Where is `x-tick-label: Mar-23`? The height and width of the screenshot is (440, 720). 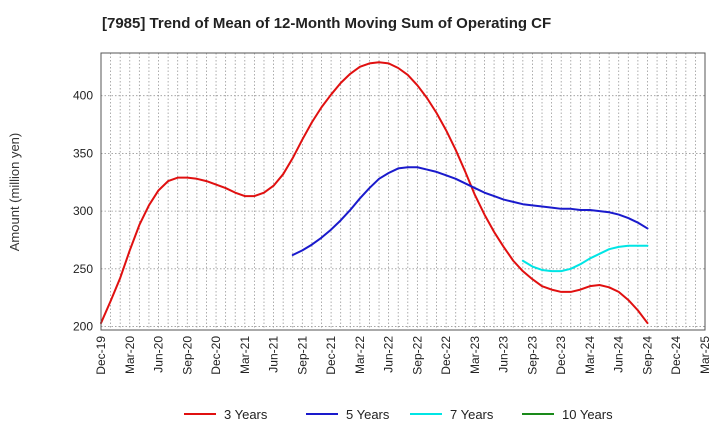 x-tick-label: Mar-23 is located at coordinates (475, 355).